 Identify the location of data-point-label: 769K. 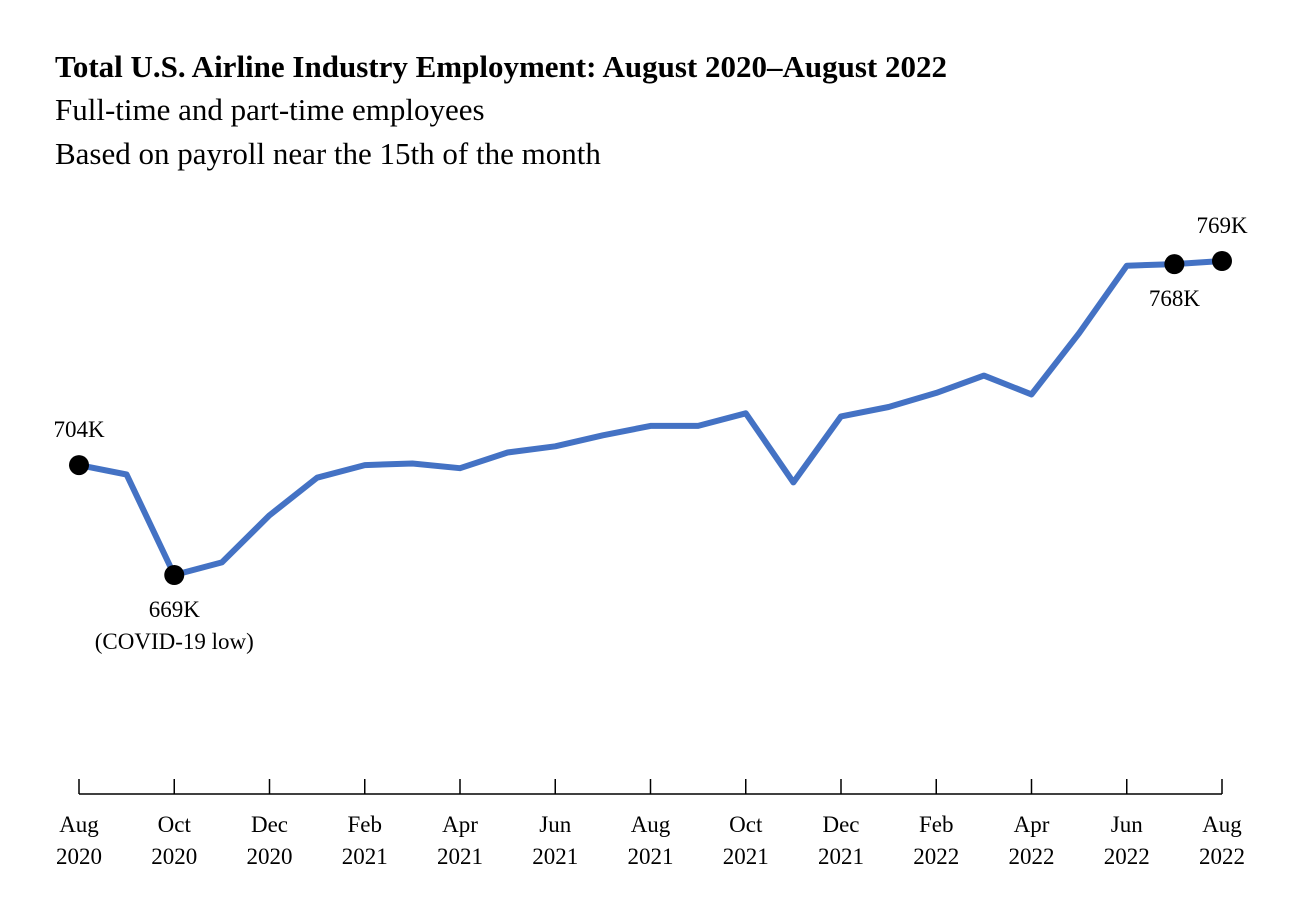
(1222, 225).